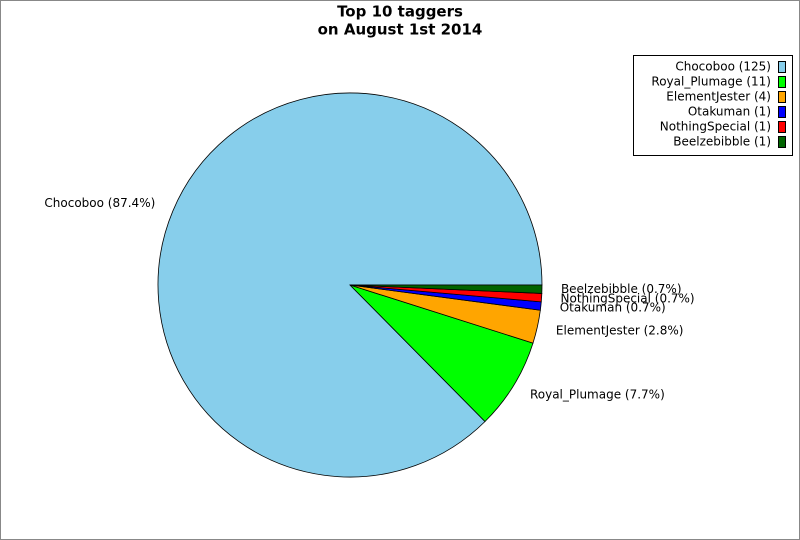 The image size is (800, 540). I want to click on legend-label: Beelzebibble (1), so click(722, 142).